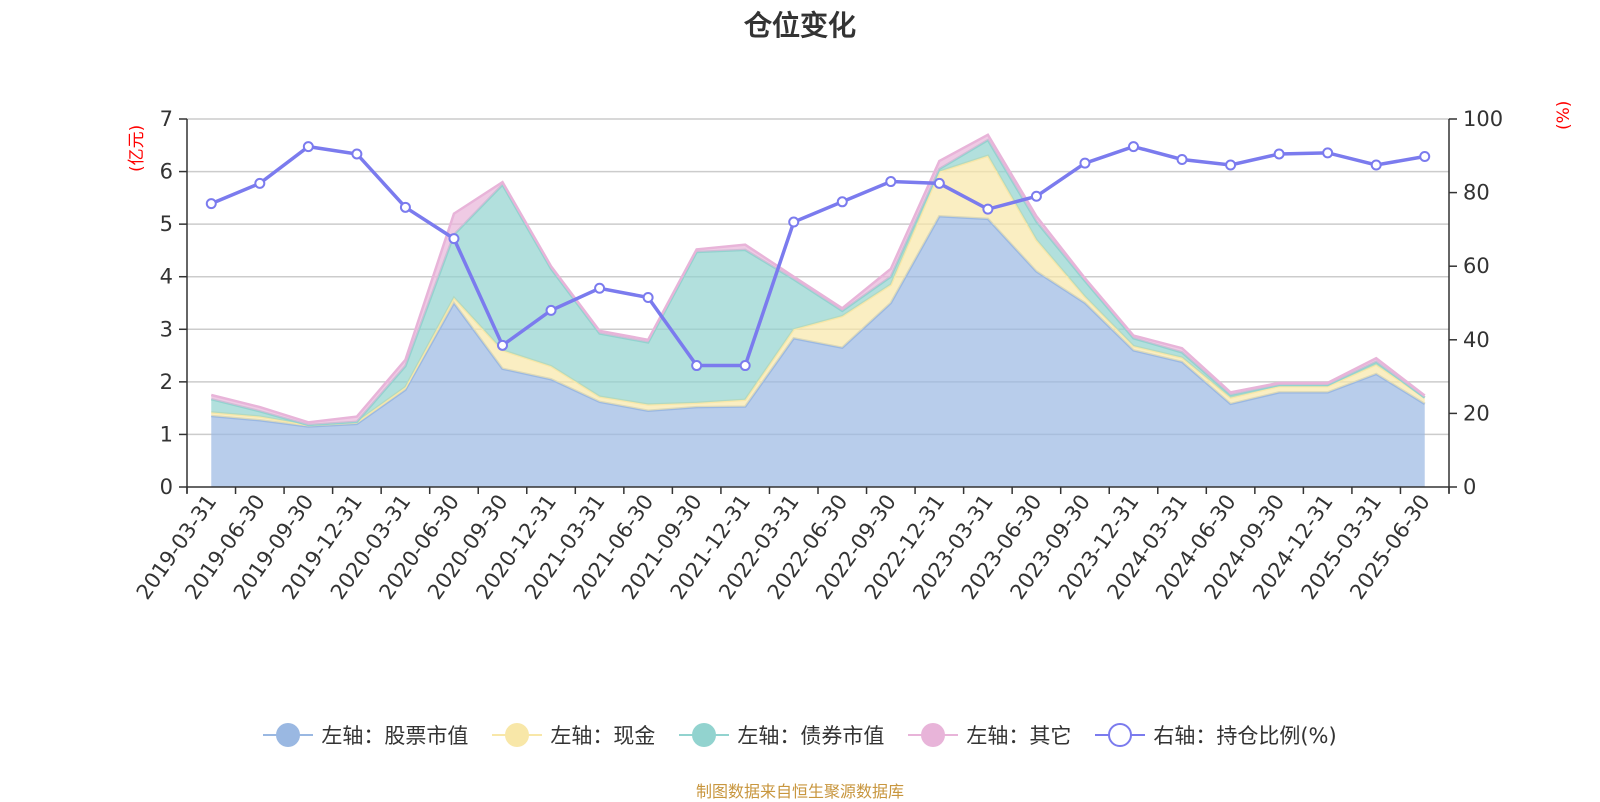 This screenshot has height=802, width=1600. I want to click on y-tick-label-right: 60, so click(1476, 266).